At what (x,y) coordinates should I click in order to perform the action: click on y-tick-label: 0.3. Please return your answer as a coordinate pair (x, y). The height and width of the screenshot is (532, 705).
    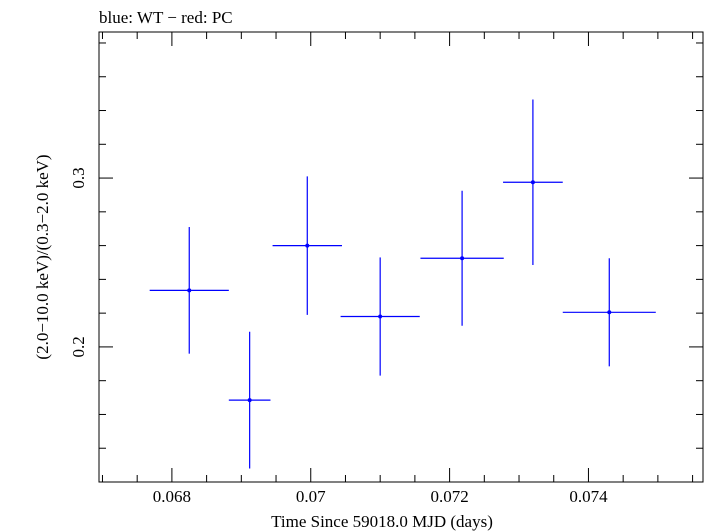
    Looking at the image, I should click on (78, 177).